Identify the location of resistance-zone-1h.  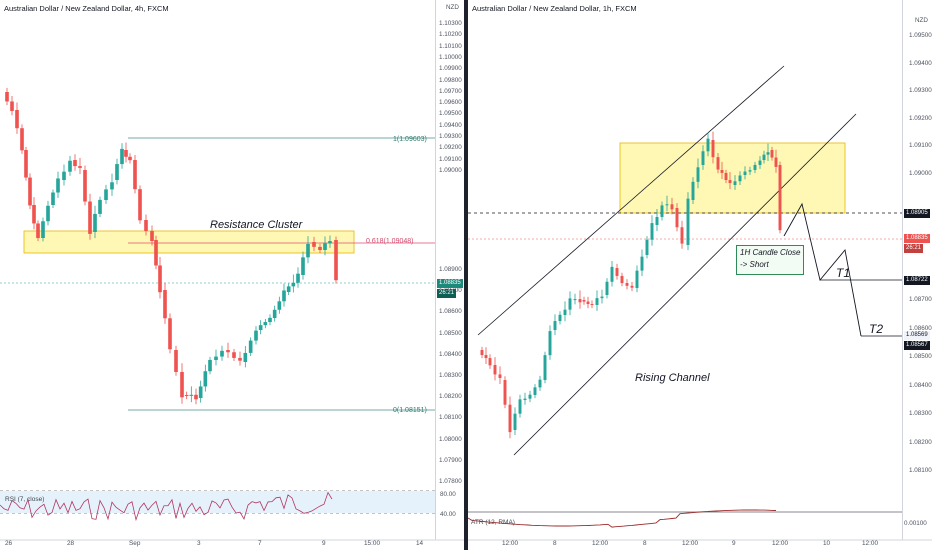
(732, 178).